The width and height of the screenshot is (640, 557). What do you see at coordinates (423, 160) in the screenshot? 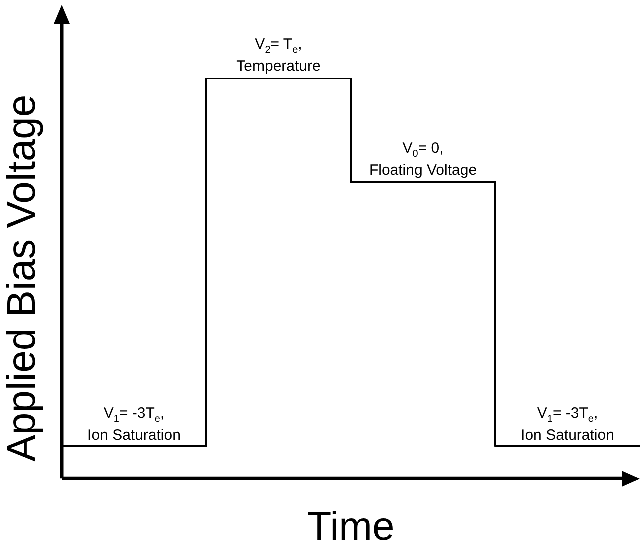
I see `annotation: V$_{0}$= 0, Floating Voltage` at bounding box center [423, 160].